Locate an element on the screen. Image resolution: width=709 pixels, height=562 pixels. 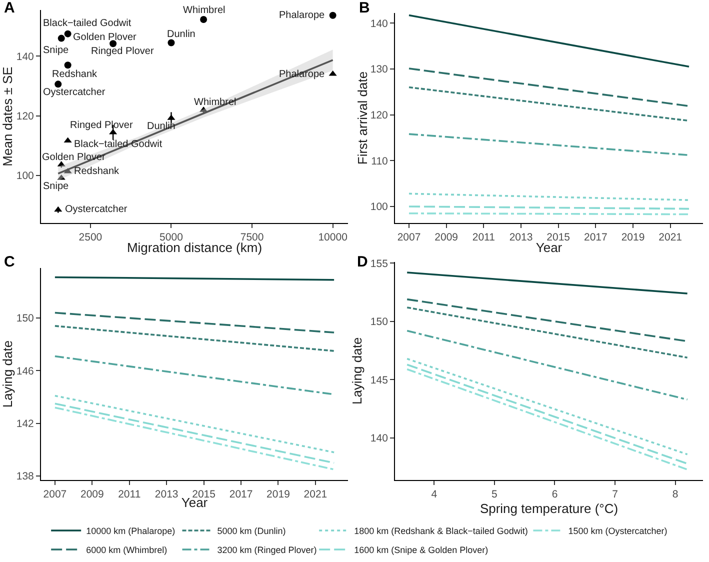
y-tick-label: 155 is located at coordinates (379, 264).